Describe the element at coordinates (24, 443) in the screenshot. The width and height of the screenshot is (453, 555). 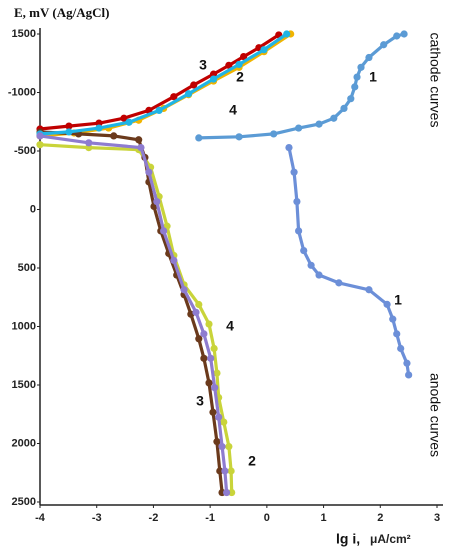
I see `y-tick-label: 2000` at that location.